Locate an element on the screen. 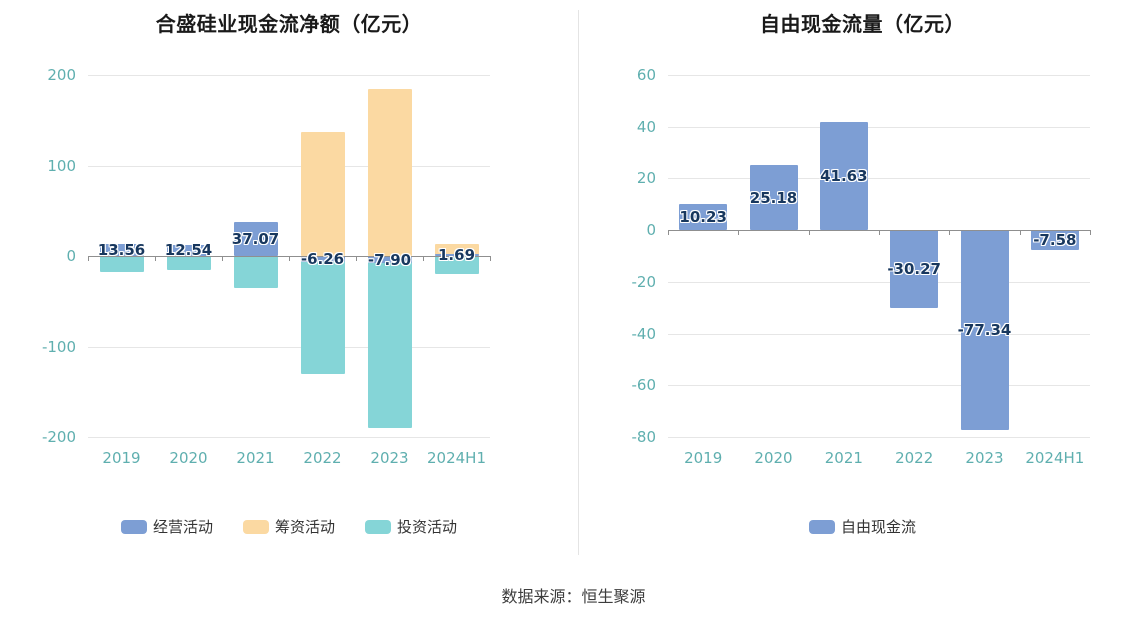  bar-value-label: 13.56 is located at coordinates (121, 249).